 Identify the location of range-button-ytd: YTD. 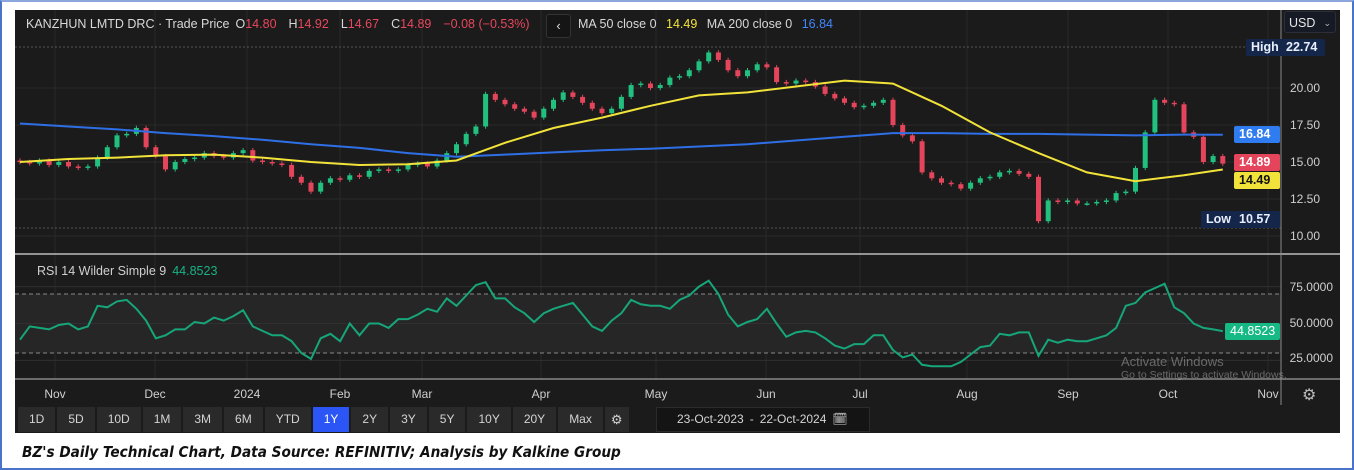
(287, 419).